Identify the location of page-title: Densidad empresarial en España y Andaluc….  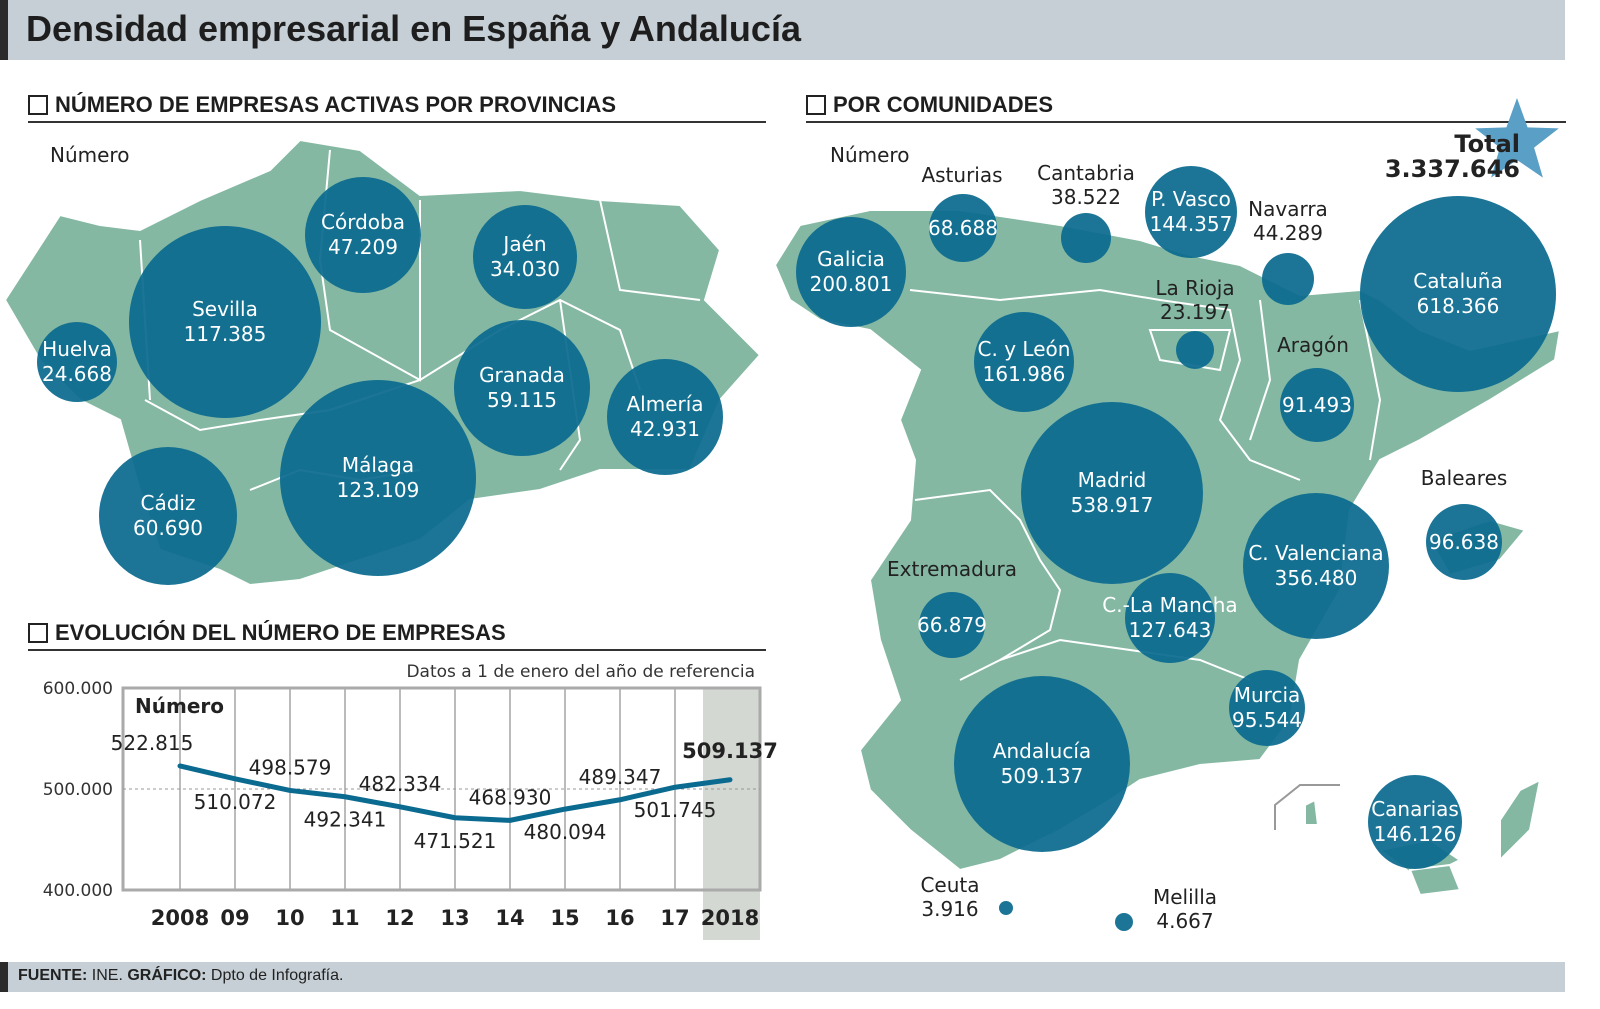
(413, 28).